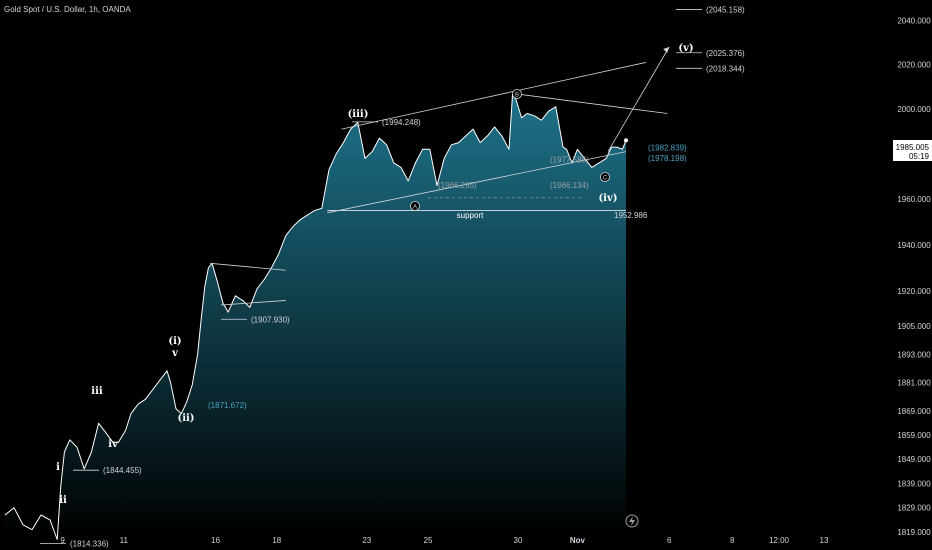 The height and width of the screenshot is (550, 932). What do you see at coordinates (914, 21) in the screenshot?
I see `y-tick-label: 2040.000` at bounding box center [914, 21].